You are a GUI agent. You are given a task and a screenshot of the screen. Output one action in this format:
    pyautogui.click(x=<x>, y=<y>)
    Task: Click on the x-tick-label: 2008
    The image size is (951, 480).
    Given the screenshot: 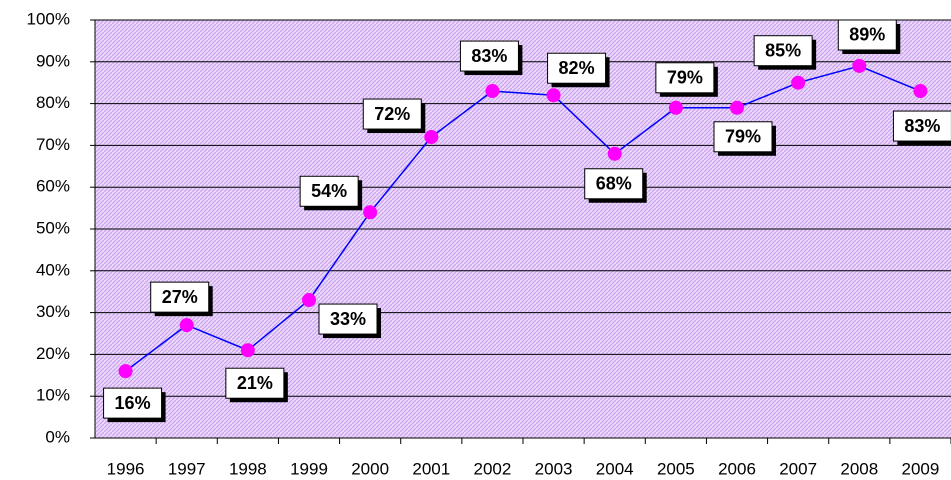 What is the action you would take?
    pyautogui.click(x=859, y=468)
    